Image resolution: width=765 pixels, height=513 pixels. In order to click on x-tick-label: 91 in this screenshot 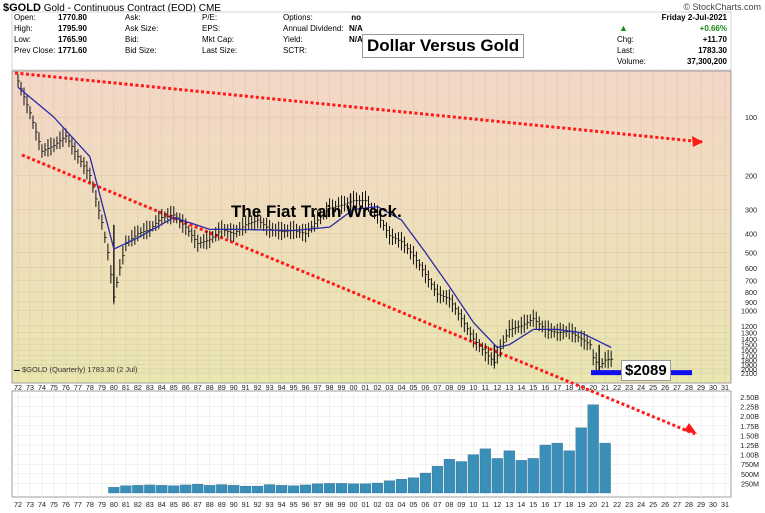, I will do `click(246, 504)`.